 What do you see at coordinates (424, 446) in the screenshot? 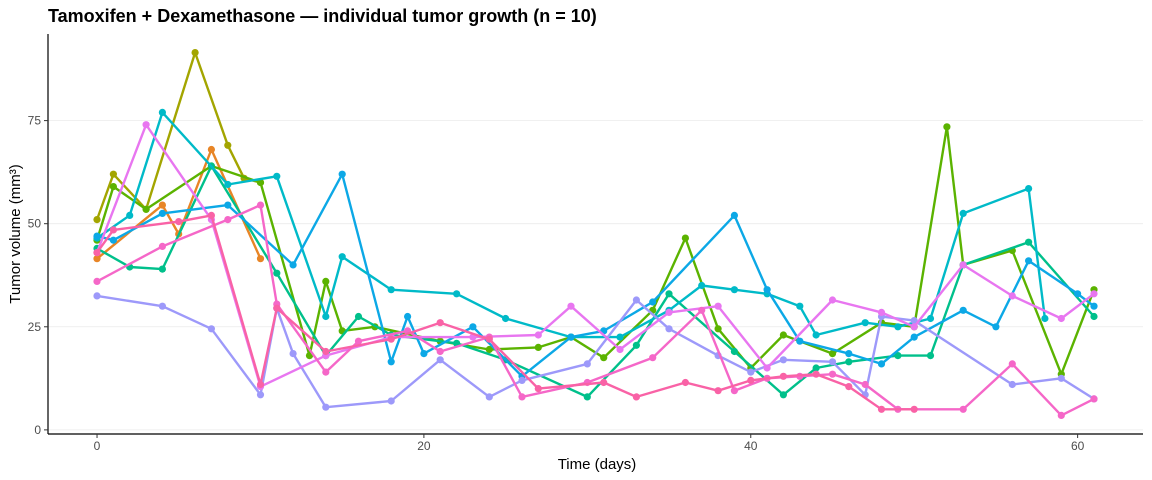
I see `x-tick-label: 20` at bounding box center [424, 446].